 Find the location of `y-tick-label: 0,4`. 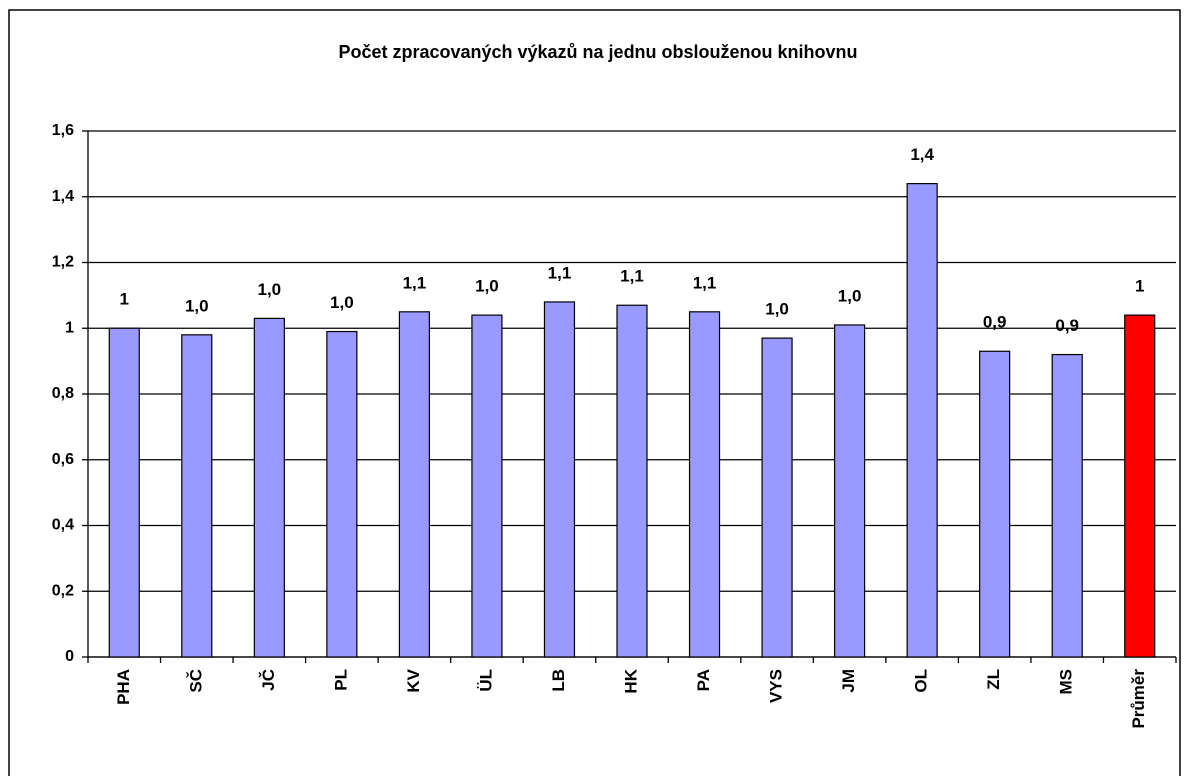

y-tick-label: 0,4 is located at coordinates (63, 525).